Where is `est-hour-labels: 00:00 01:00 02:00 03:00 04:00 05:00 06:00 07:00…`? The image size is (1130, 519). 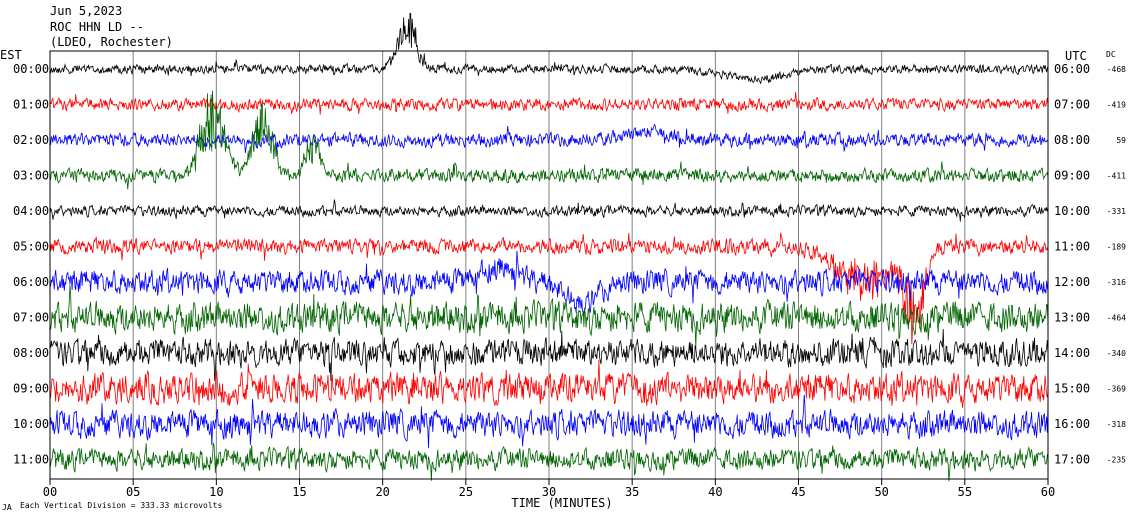 est-hour-labels: 00:00 01:00 02:00 03:00 04:00 05:00 06:00 07:00… is located at coordinates (31, 264).